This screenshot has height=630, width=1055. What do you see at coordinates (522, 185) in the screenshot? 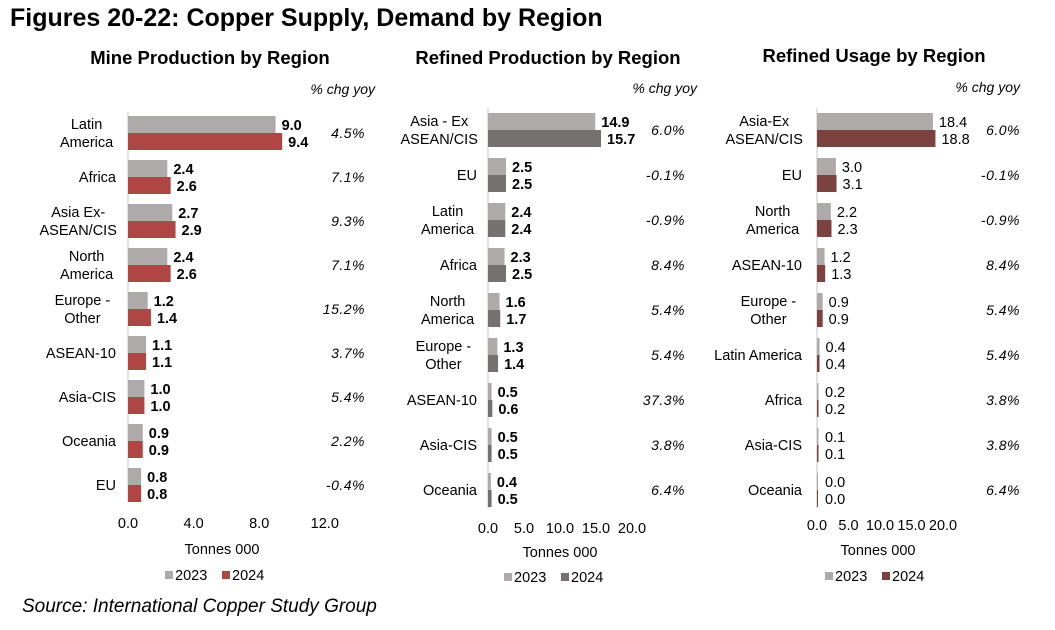
I see `value-label-2024: 2.5` at bounding box center [522, 185].